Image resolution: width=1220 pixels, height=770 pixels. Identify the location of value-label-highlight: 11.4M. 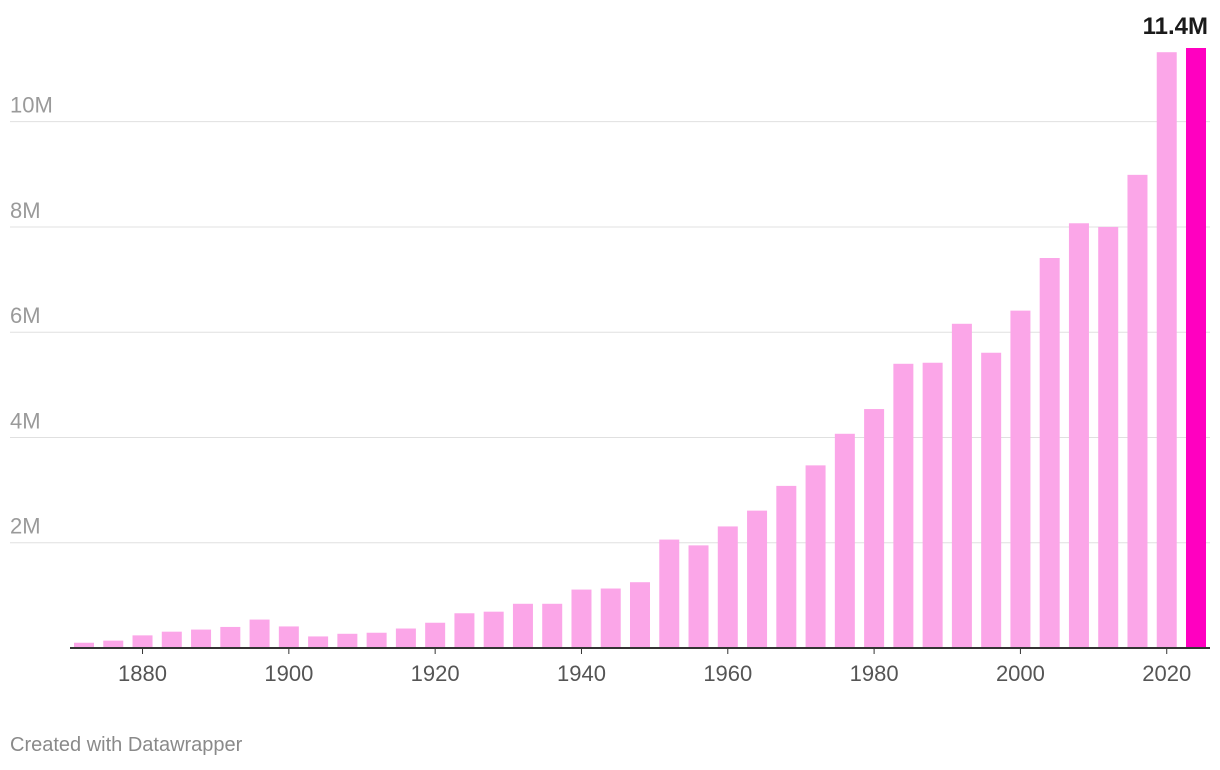
(1175, 26).